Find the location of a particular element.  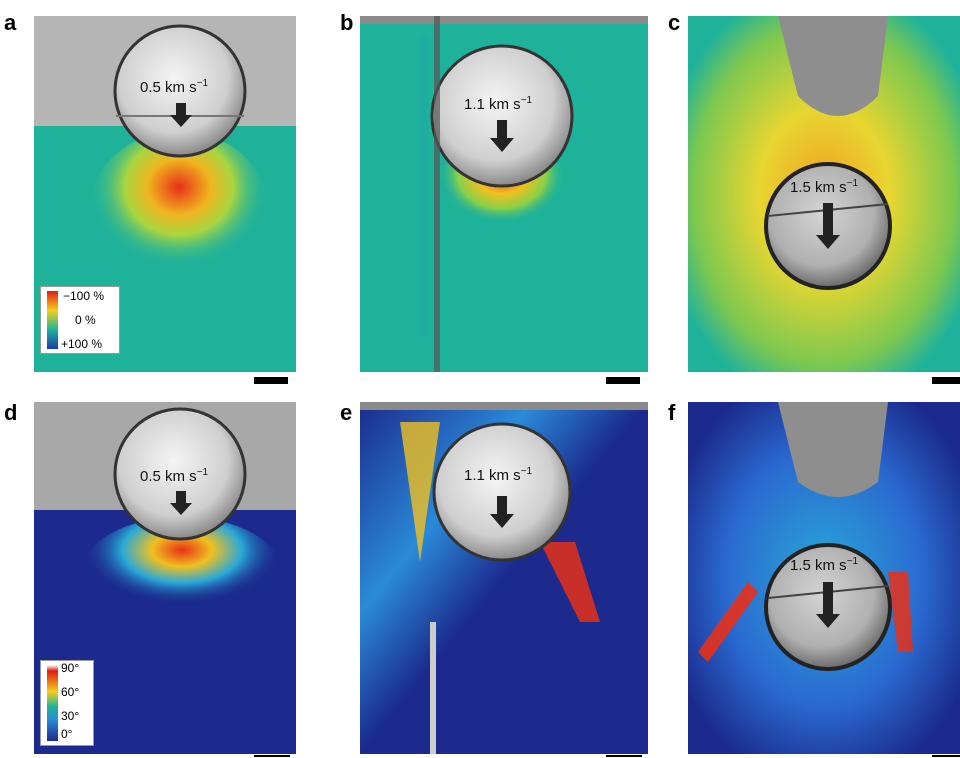

scale-bar-e is located at coordinates (624, 756).